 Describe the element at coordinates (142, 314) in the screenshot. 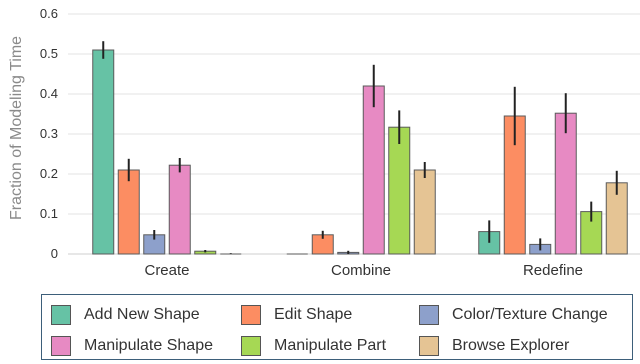

I see `legend-label: Add New Shape` at that location.